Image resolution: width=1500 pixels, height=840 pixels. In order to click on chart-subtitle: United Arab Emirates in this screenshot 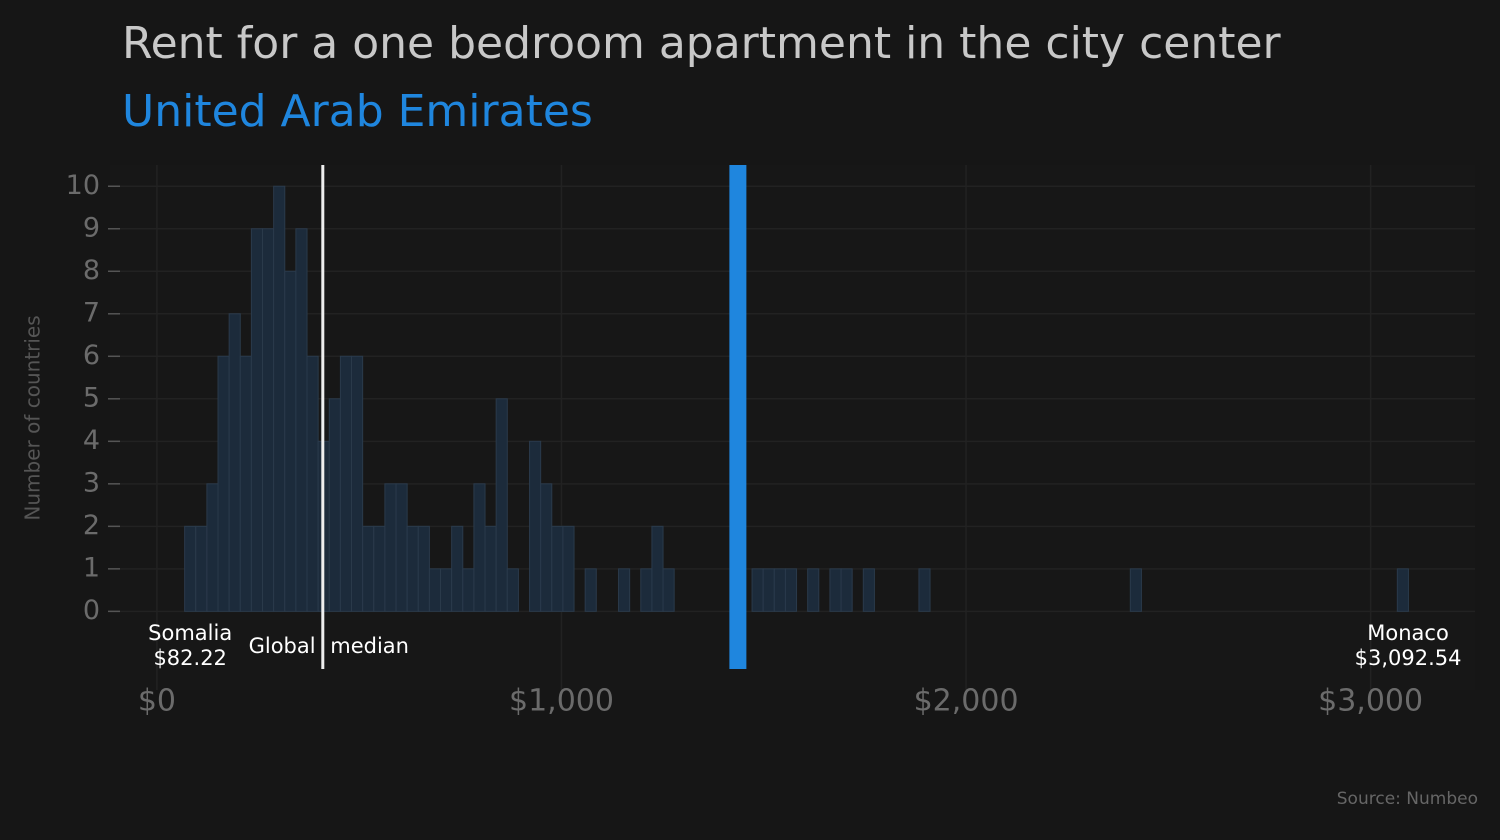, I will do `click(357, 111)`.